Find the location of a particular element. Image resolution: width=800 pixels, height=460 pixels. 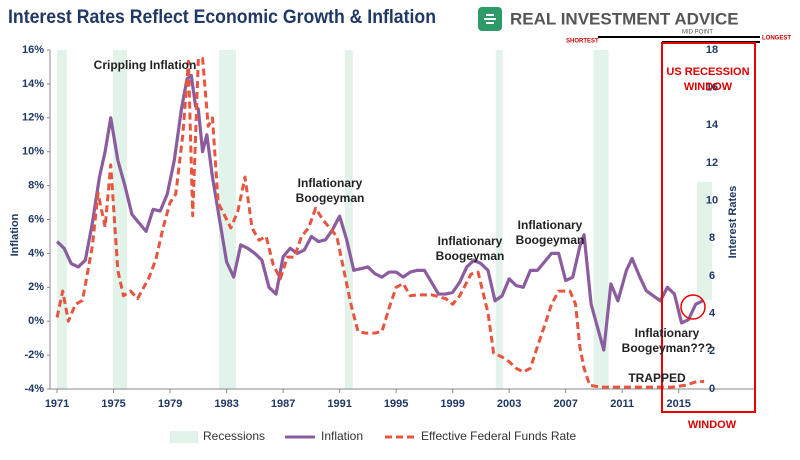

x-tick-label: 1999 is located at coordinates (452, 404).